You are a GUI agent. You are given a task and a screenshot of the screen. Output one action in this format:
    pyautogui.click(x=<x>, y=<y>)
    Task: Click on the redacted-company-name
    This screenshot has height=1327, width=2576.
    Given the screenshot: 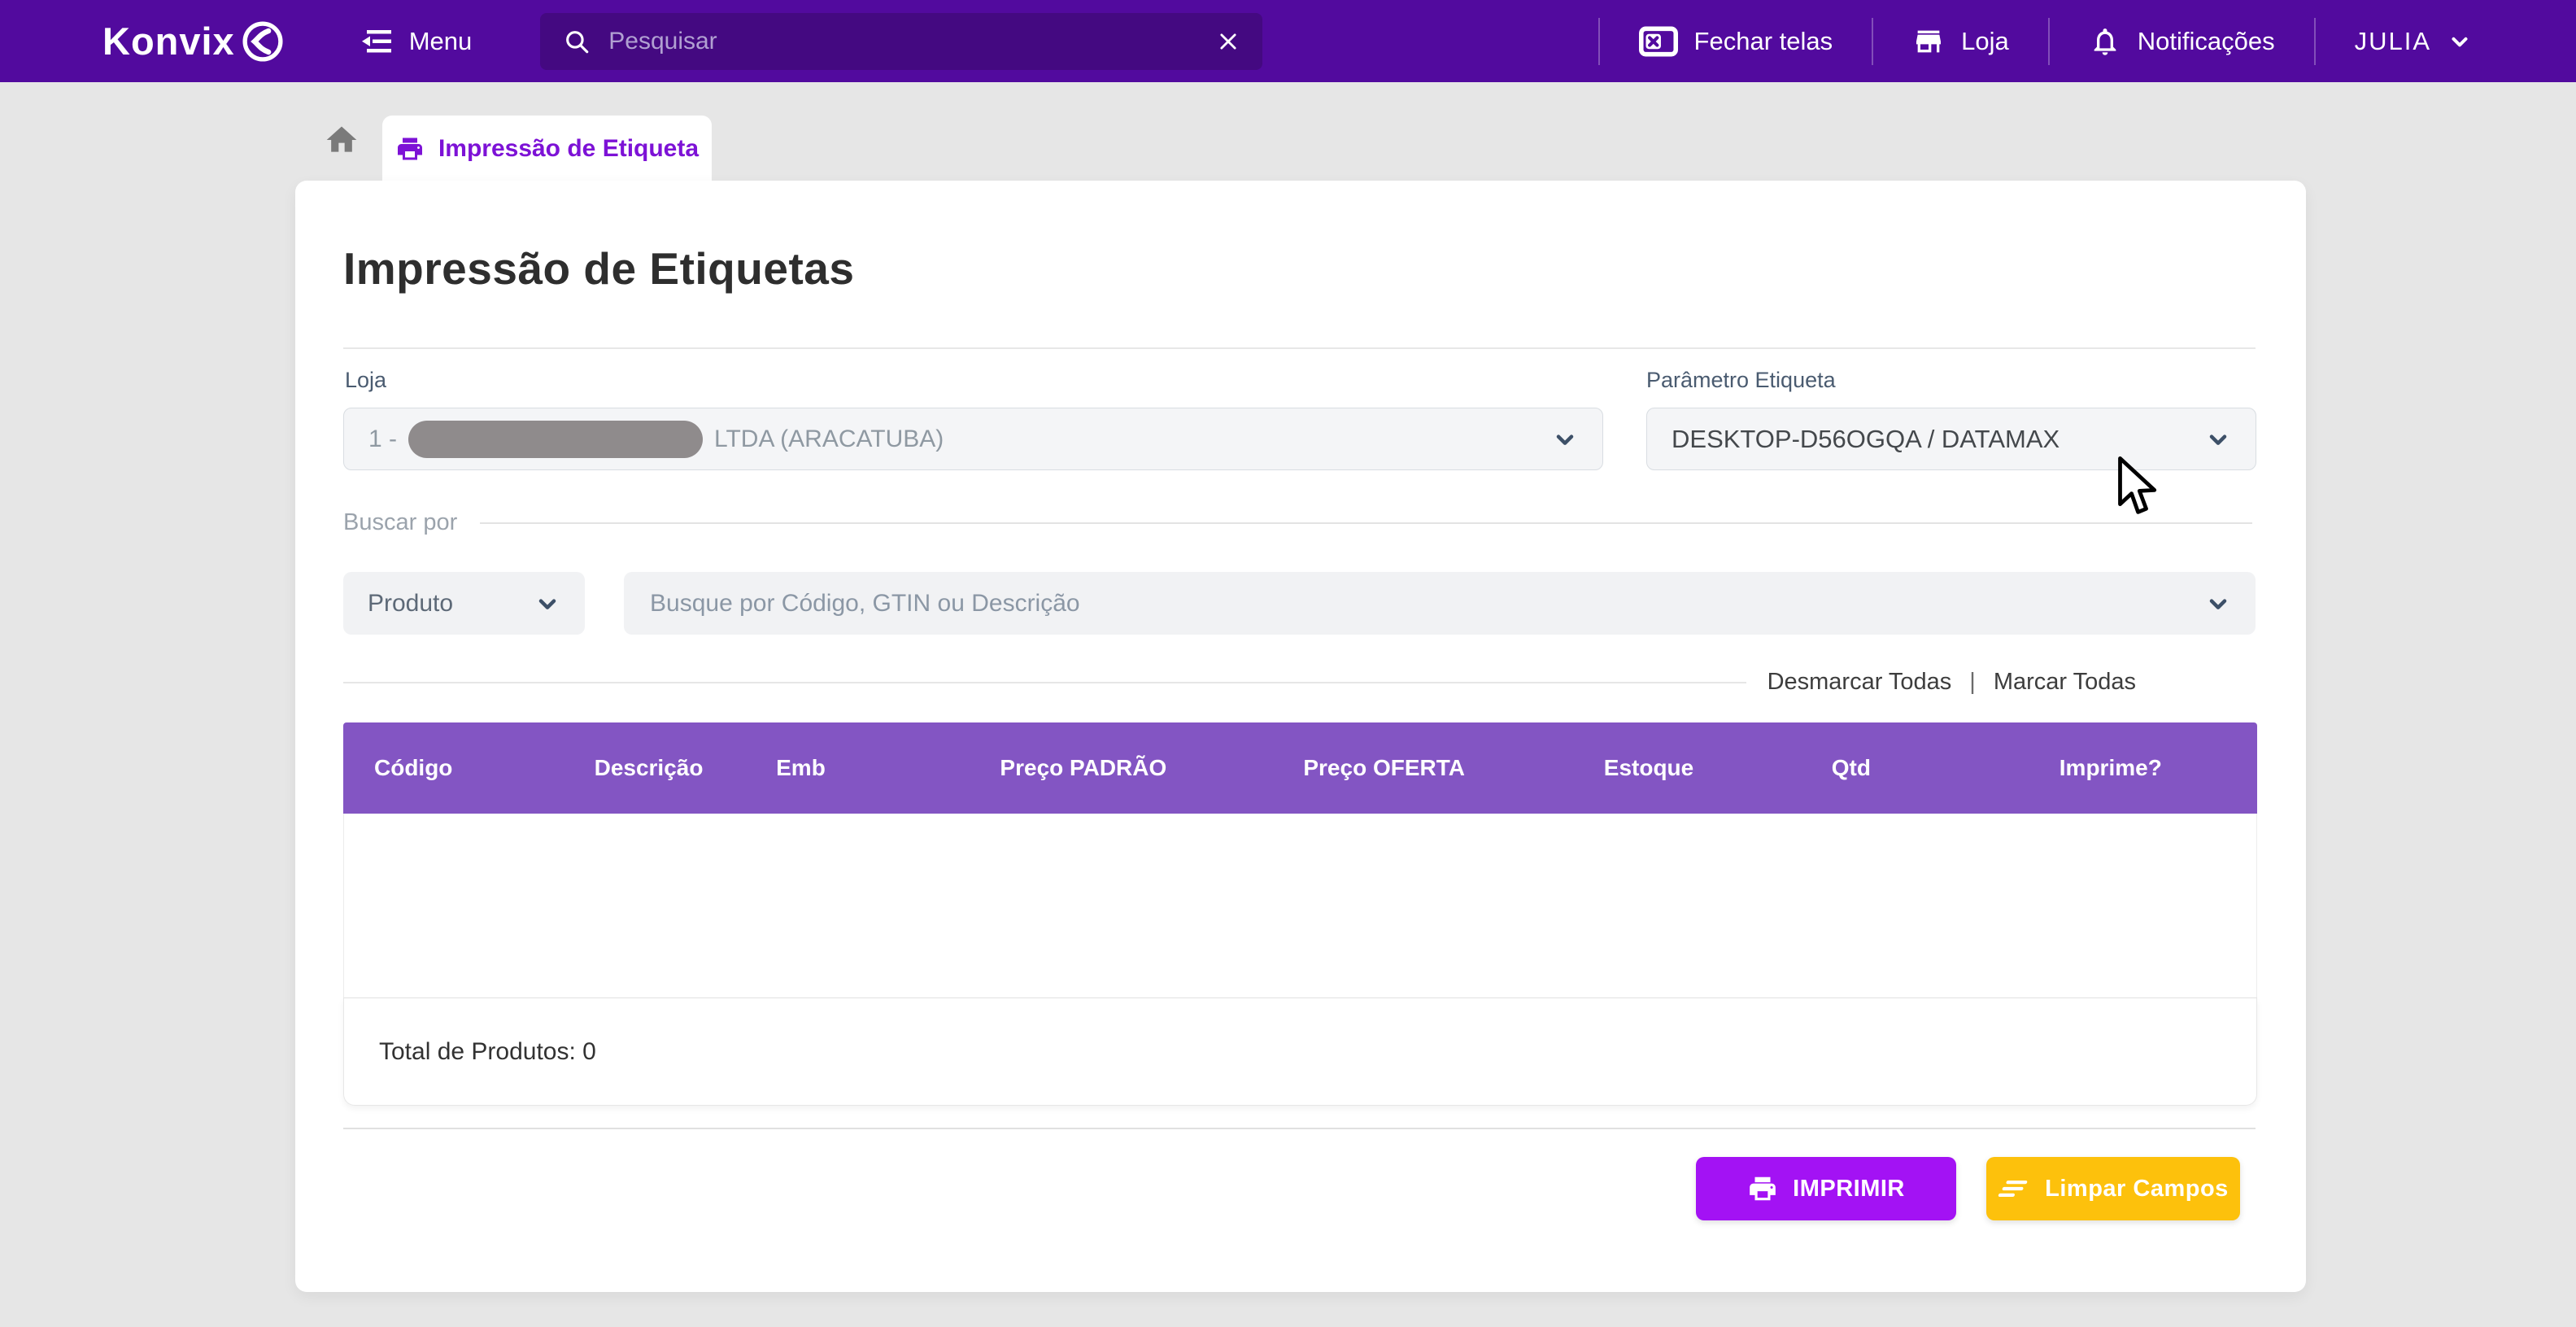 What is the action you would take?
    pyautogui.click(x=556, y=439)
    